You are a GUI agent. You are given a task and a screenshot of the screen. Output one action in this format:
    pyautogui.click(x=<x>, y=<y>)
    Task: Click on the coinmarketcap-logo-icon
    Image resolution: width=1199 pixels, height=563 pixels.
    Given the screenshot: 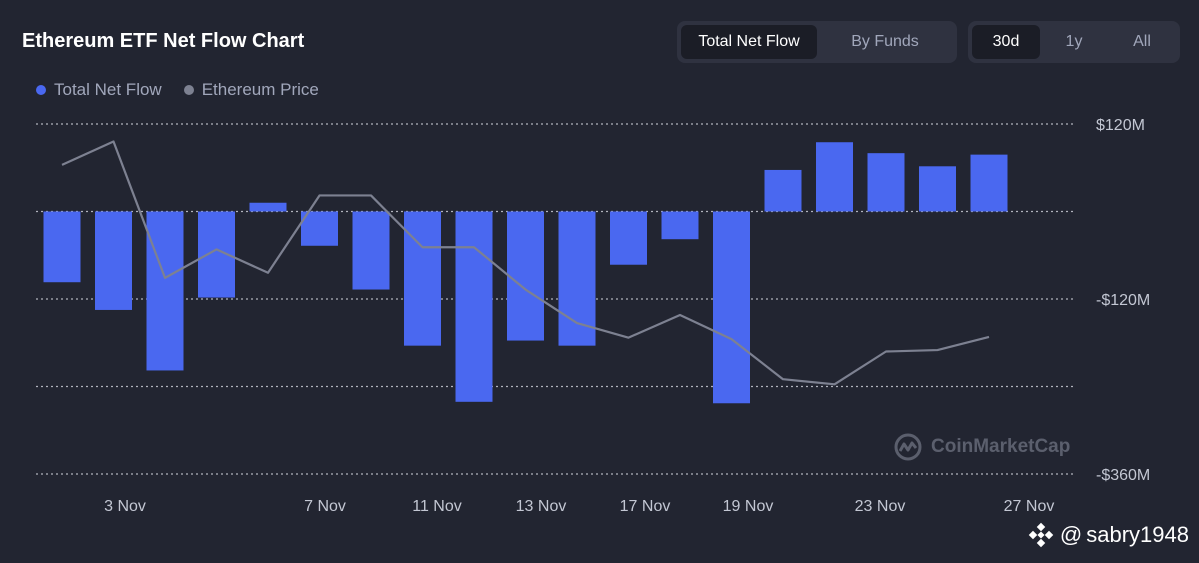 What is the action you would take?
    pyautogui.click(x=908, y=447)
    